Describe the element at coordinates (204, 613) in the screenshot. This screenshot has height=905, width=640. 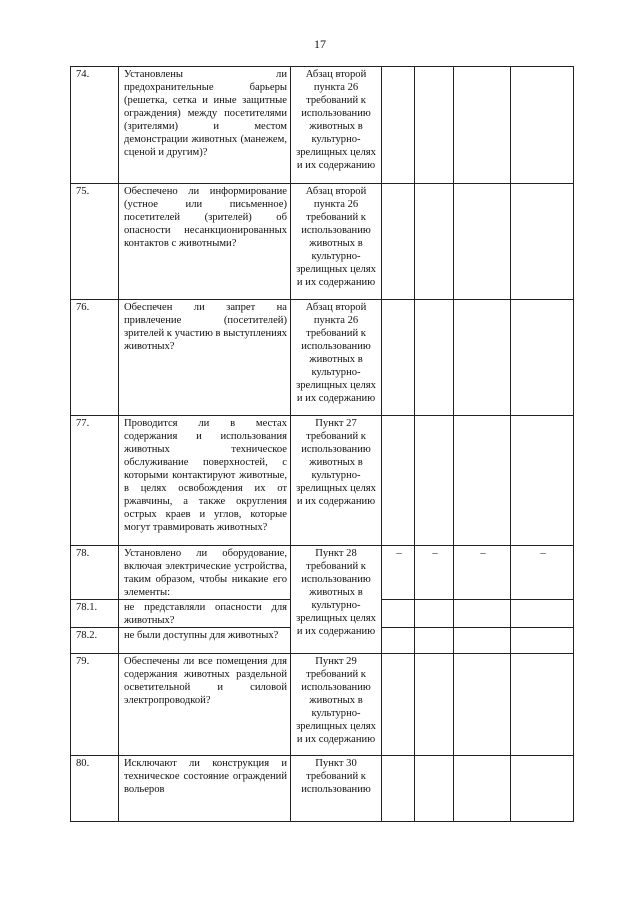
I see `question-text: не представляли опасности для животных?` at that location.